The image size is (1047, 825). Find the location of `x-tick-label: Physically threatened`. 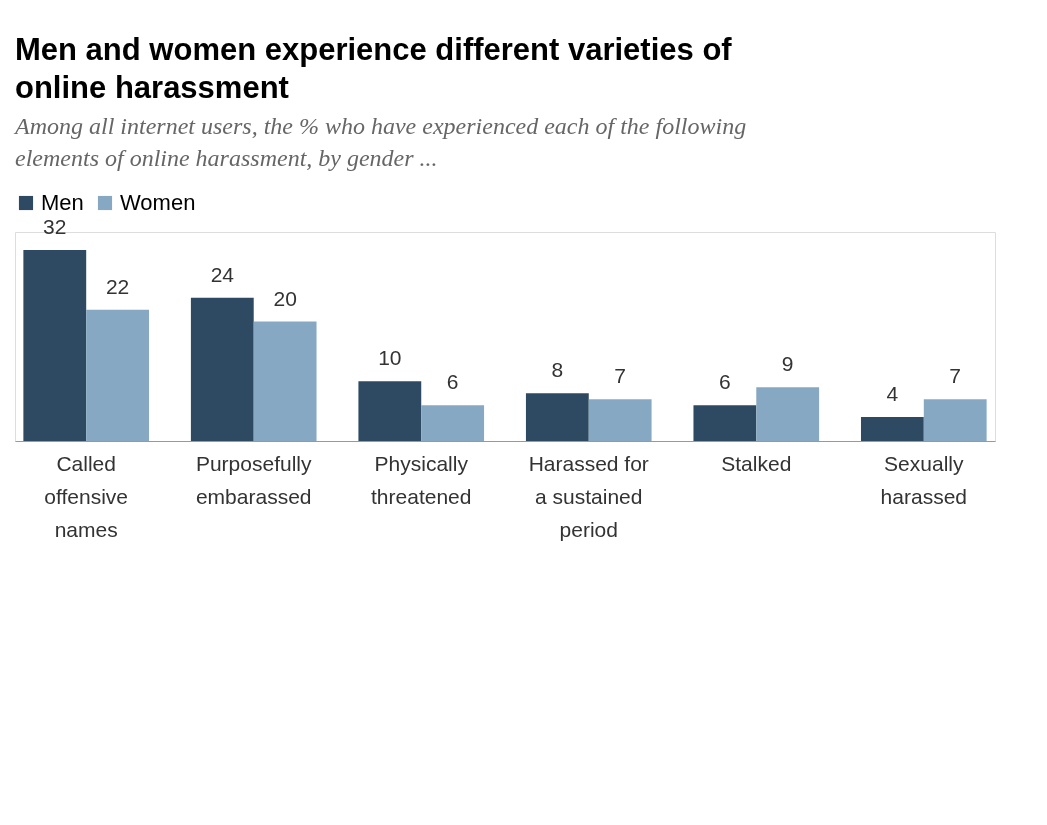

x-tick-label: Physically threatened is located at coordinates (421, 479).